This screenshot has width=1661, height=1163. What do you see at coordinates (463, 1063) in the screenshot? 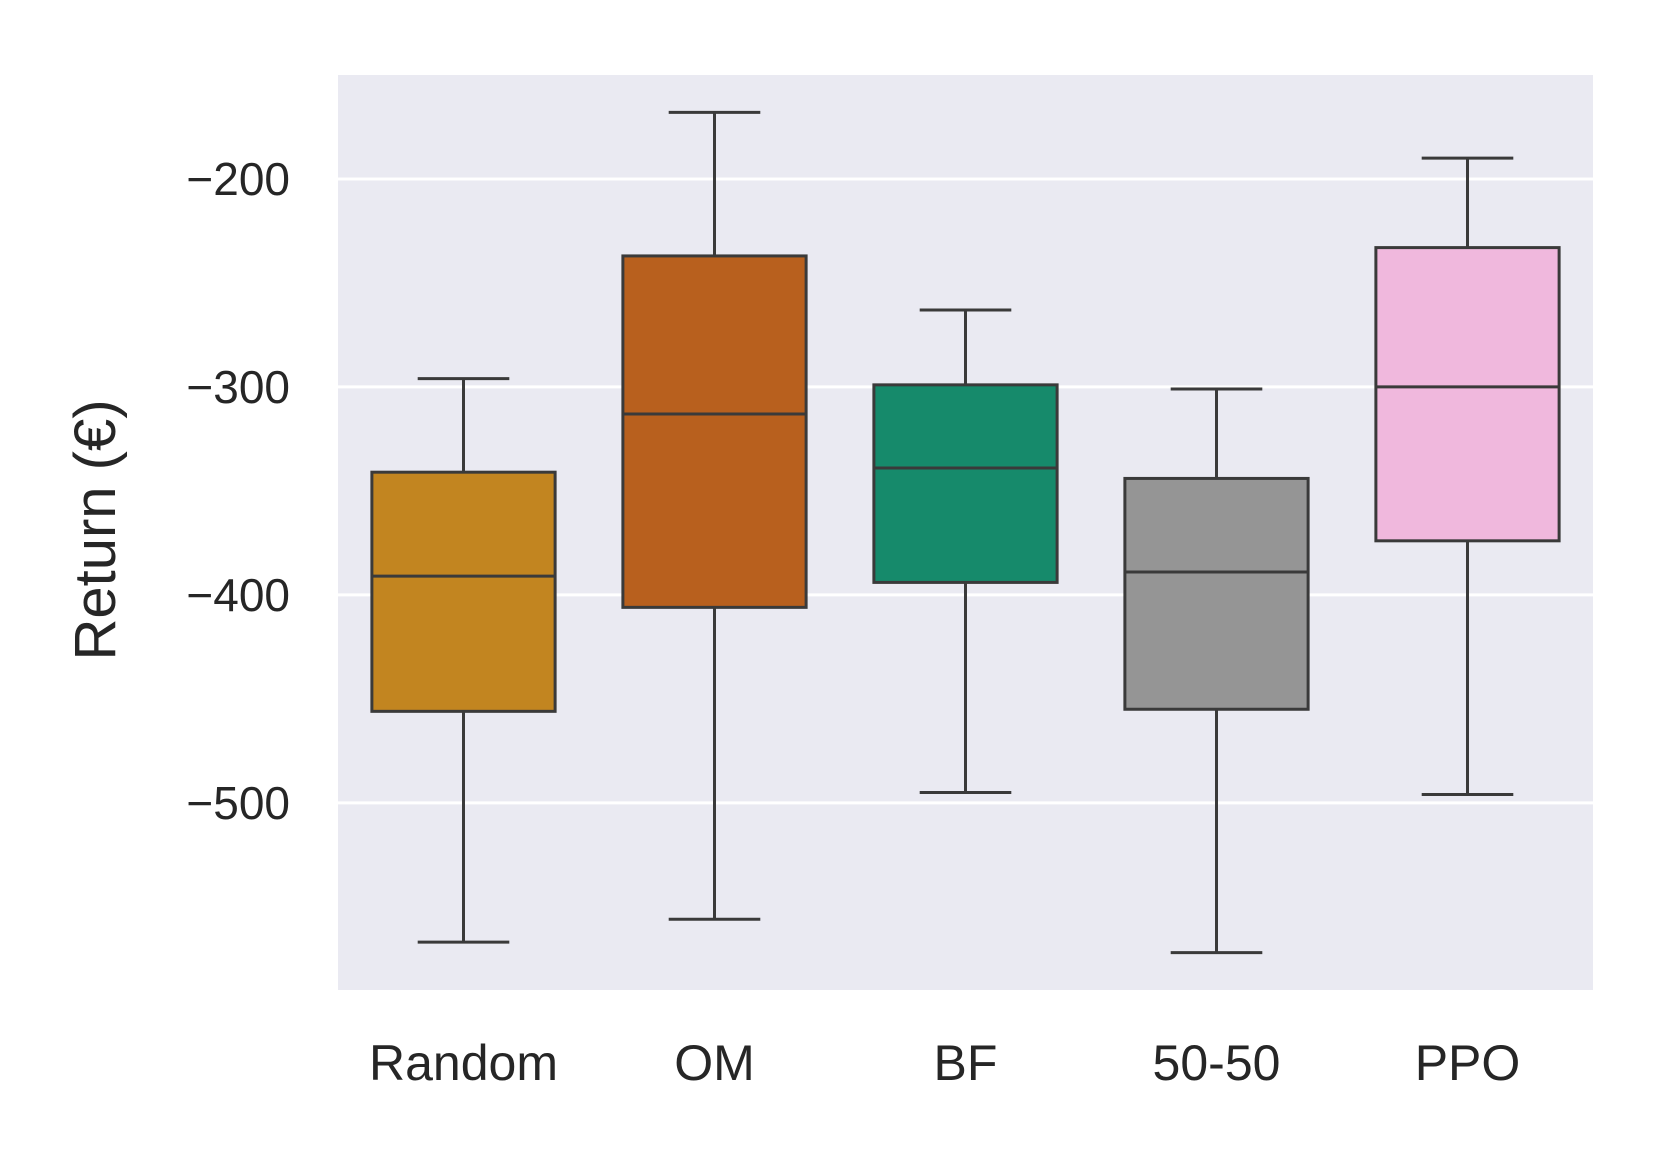
I see `x-tick-label: Random` at bounding box center [463, 1063].